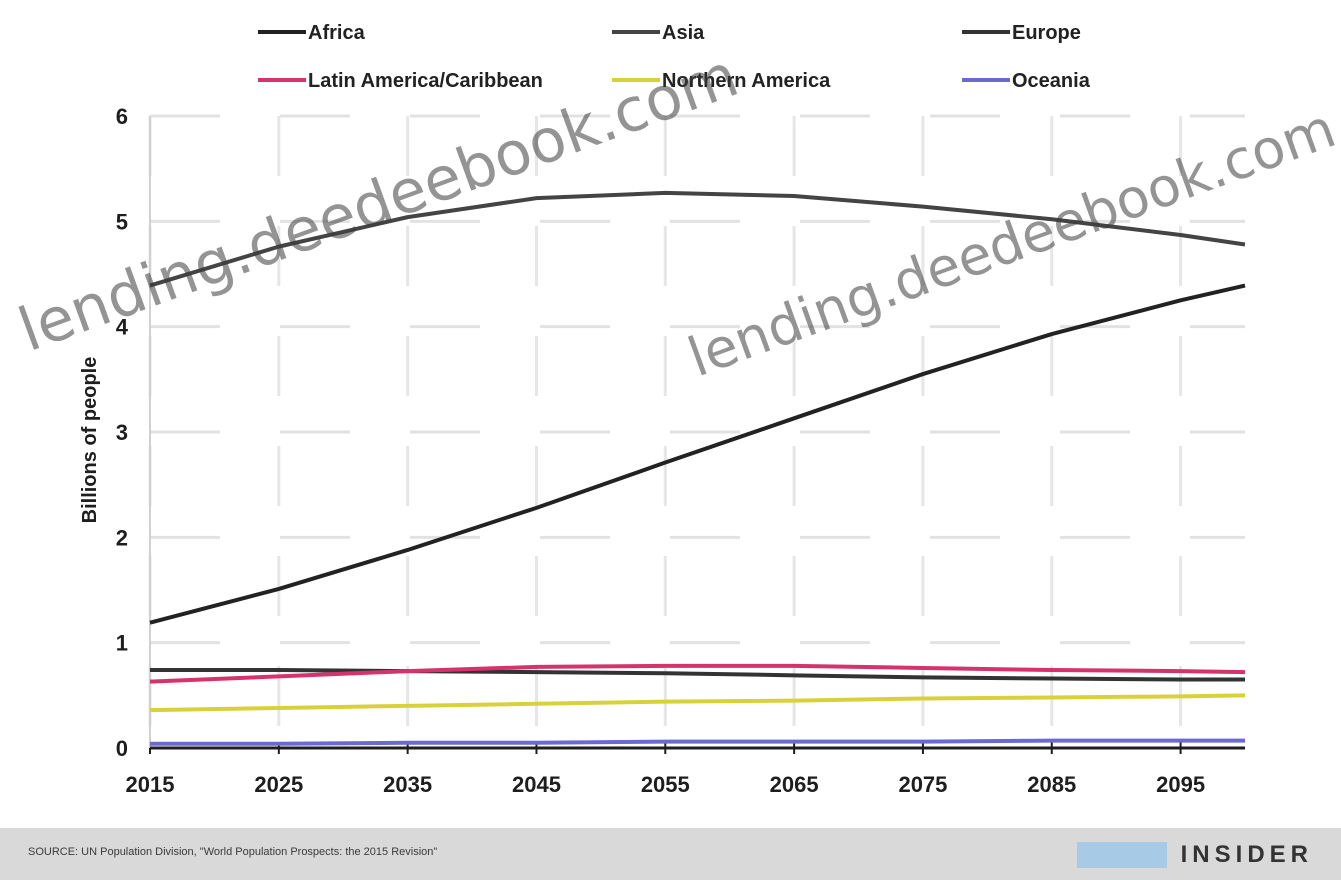  I want to click on brand: INSIDER, so click(1194, 855).